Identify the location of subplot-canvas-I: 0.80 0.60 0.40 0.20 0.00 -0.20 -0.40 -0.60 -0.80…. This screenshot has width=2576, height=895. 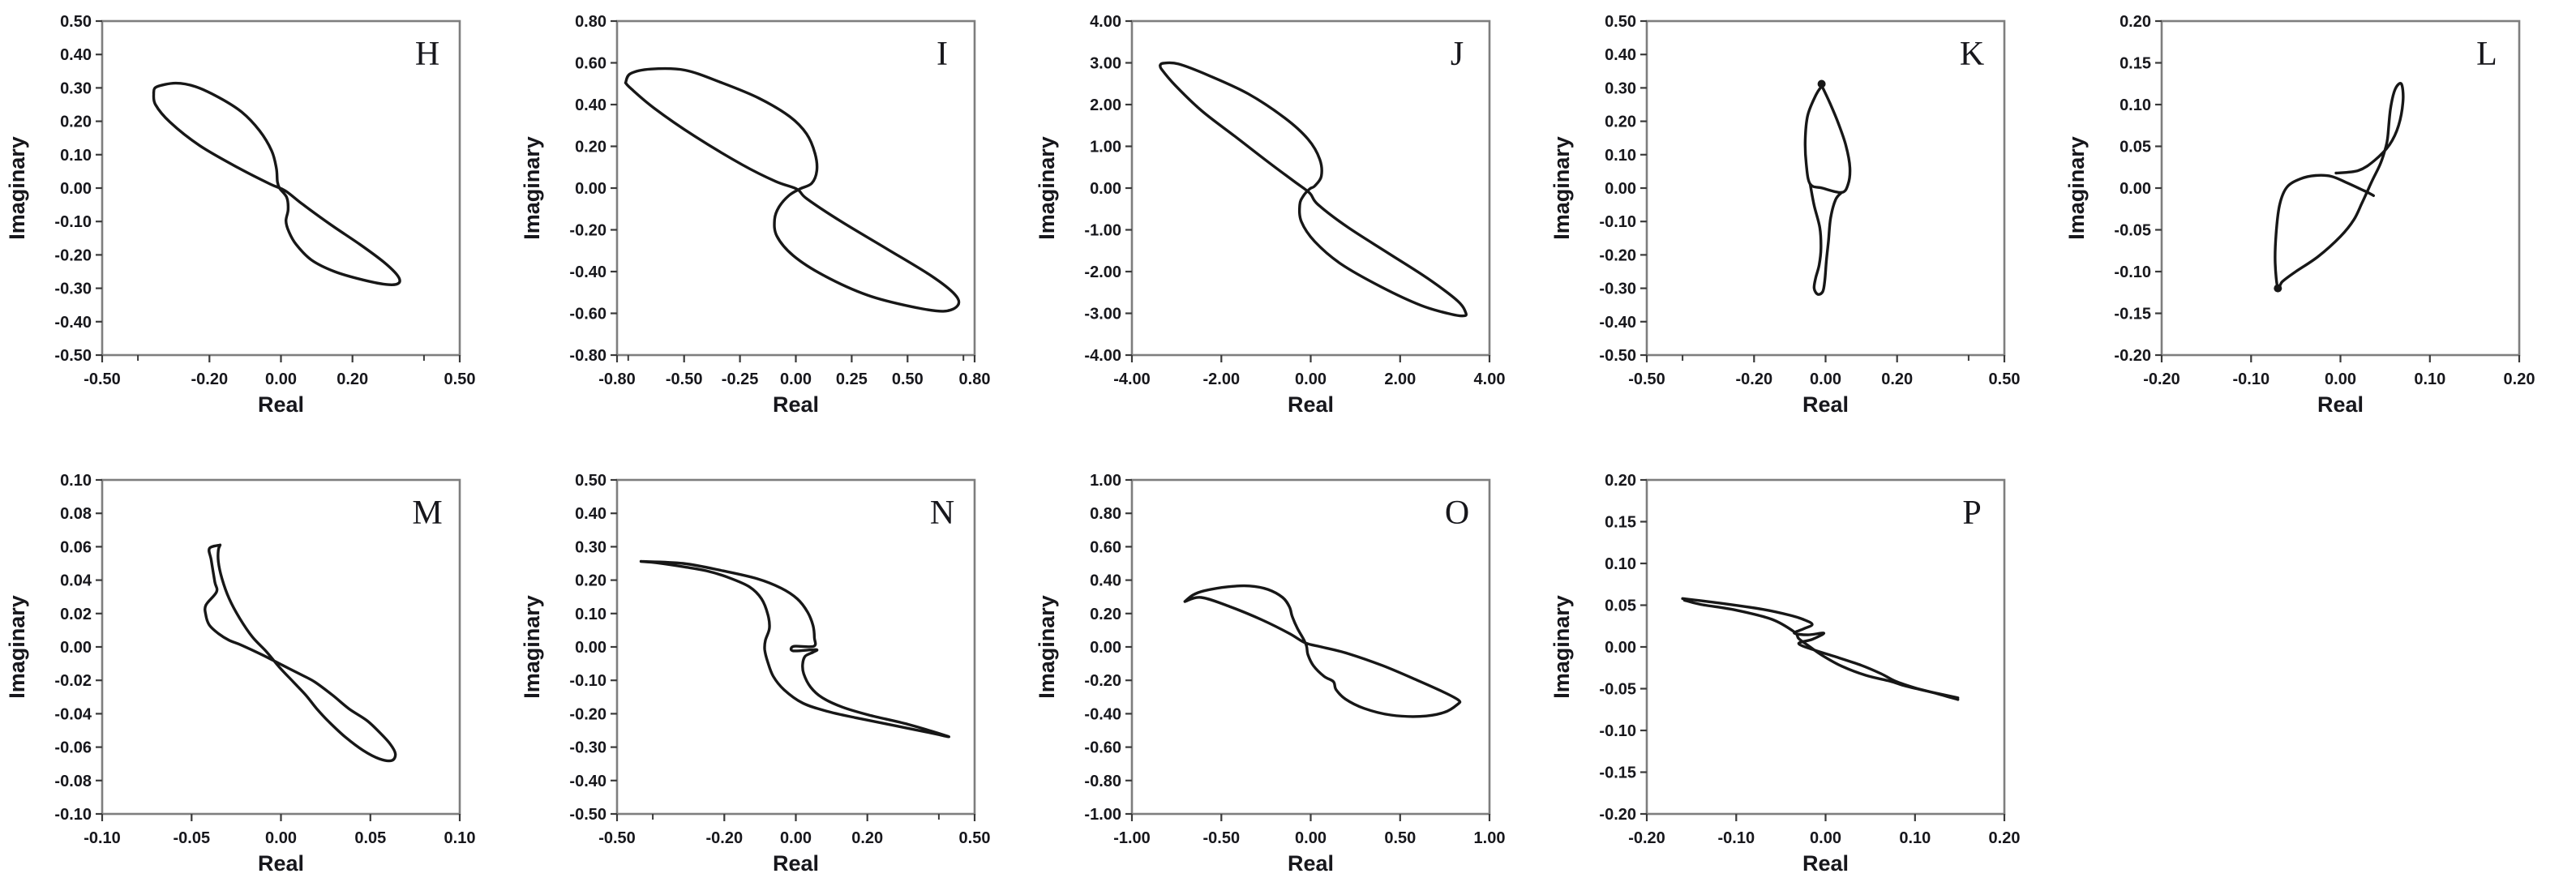
(755, 215).